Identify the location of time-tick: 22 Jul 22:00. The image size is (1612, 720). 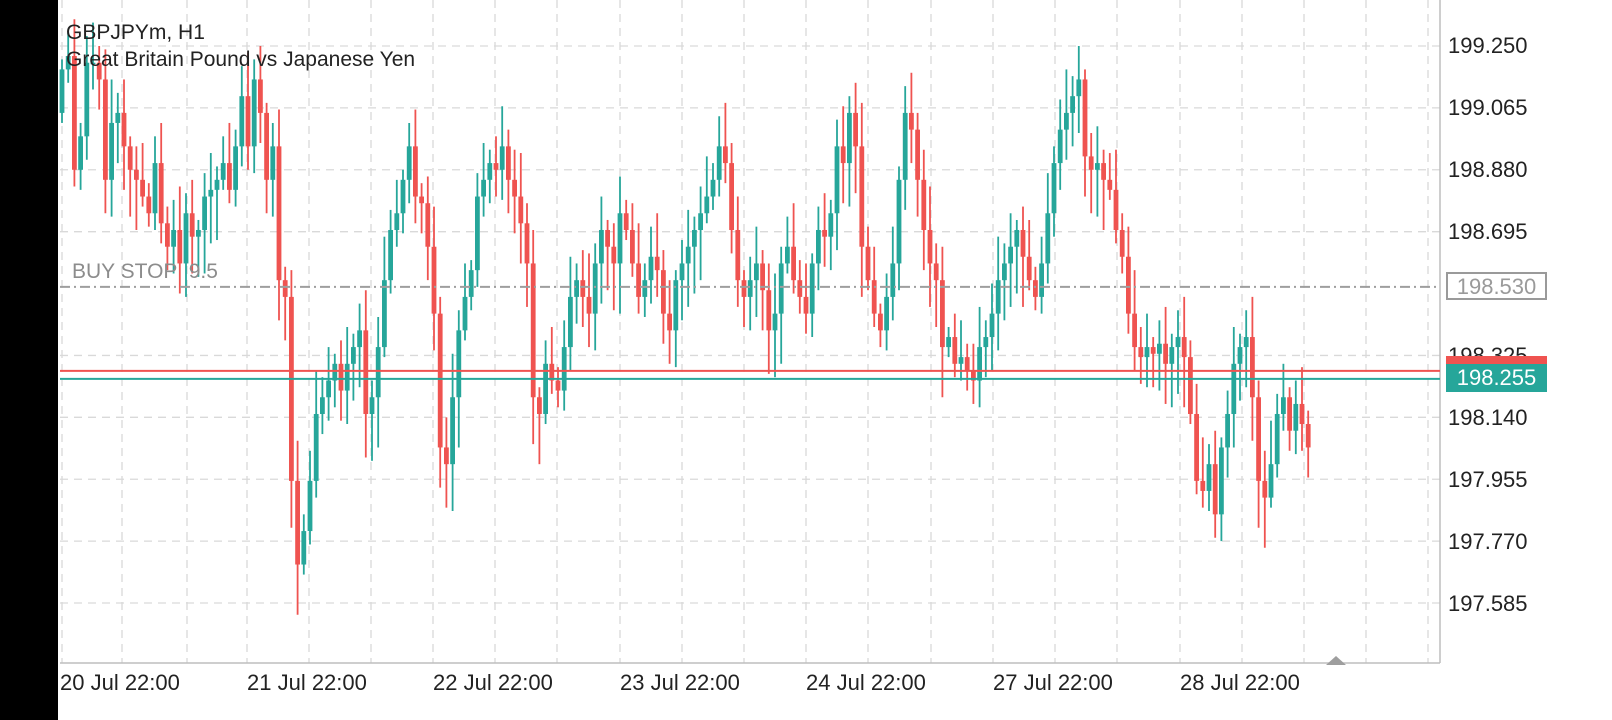
(493, 682).